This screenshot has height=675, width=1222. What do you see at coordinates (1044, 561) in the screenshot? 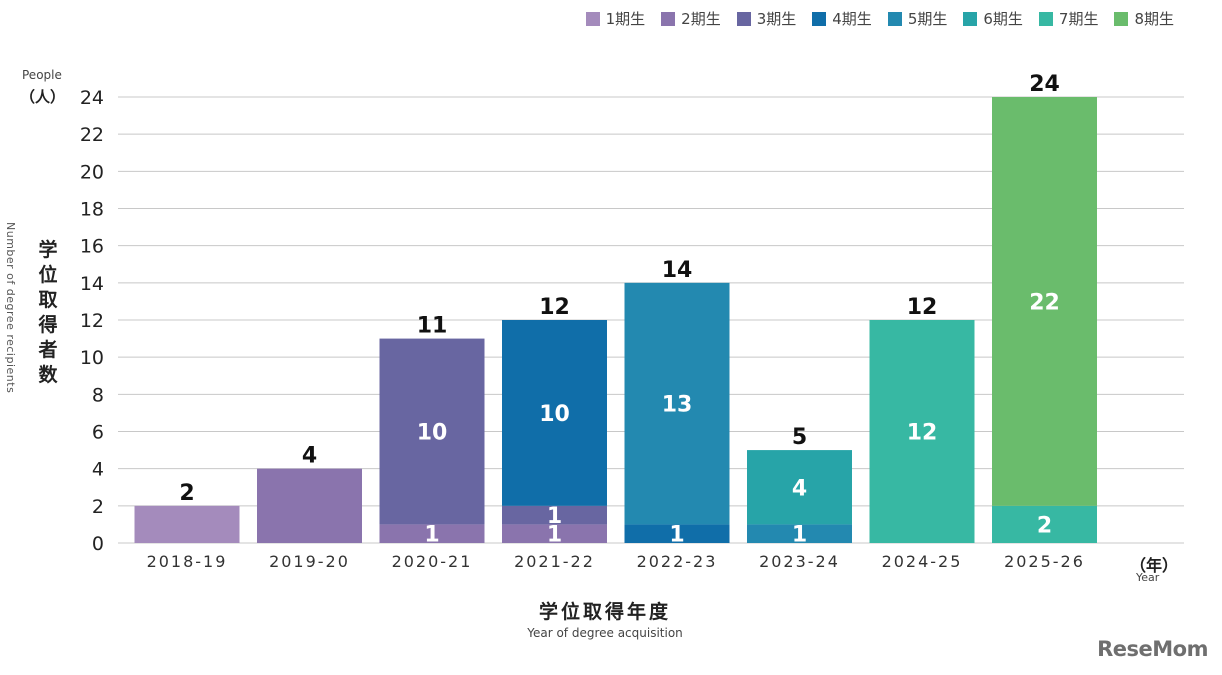
I see `x-tick-label: 2025-26` at bounding box center [1044, 561].